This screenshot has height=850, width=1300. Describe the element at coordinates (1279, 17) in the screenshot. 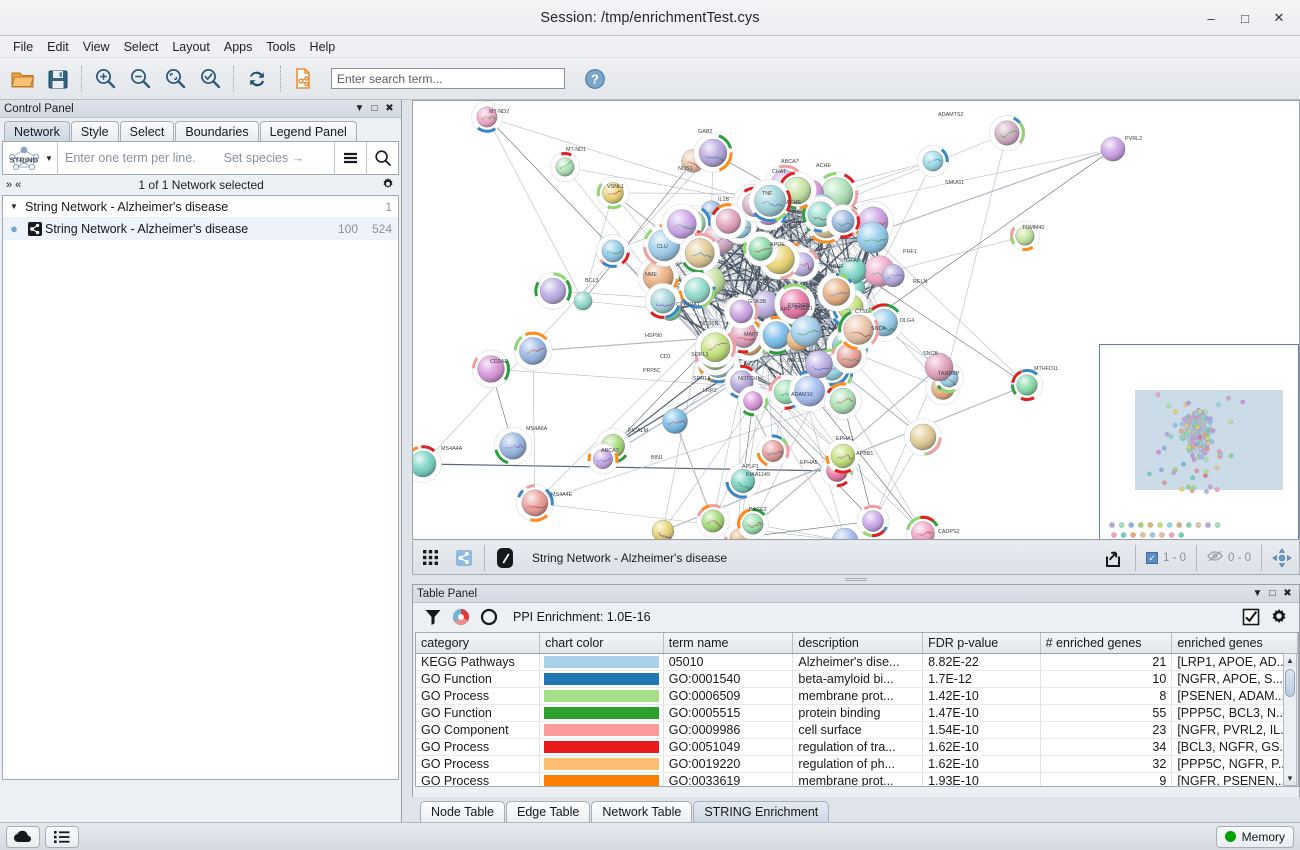

I see `close-button: ✕` at that location.